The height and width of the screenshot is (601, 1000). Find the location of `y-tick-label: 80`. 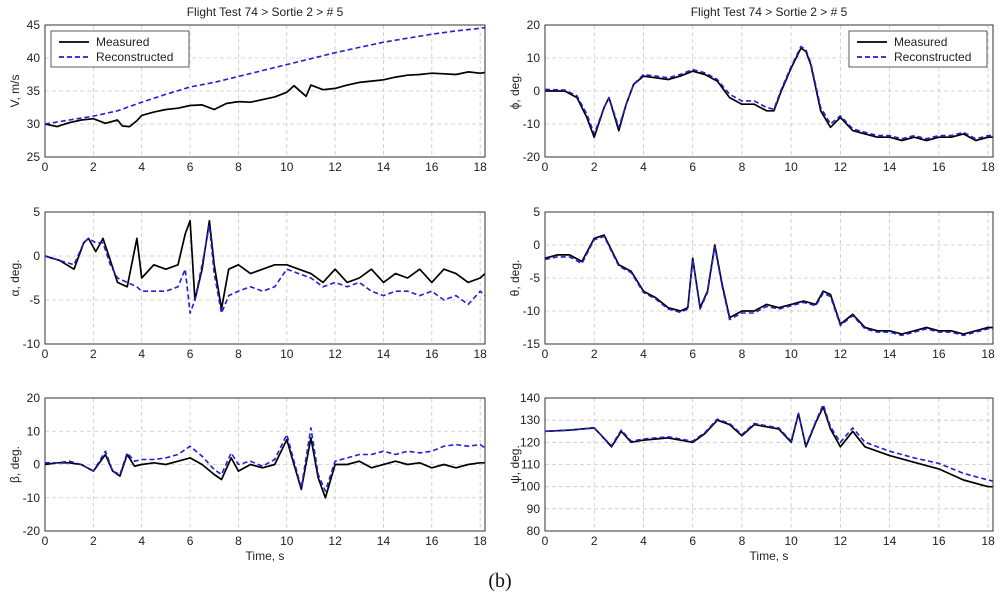

y-tick-label: 80 is located at coordinates (534, 531).